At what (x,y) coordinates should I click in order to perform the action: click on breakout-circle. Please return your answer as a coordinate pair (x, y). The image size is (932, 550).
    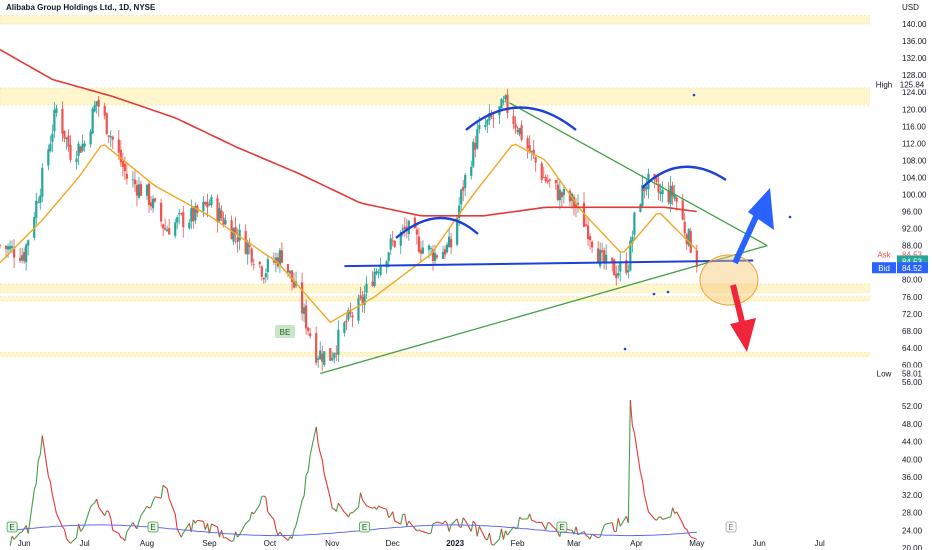
    Looking at the image, I should click on (729, 280).